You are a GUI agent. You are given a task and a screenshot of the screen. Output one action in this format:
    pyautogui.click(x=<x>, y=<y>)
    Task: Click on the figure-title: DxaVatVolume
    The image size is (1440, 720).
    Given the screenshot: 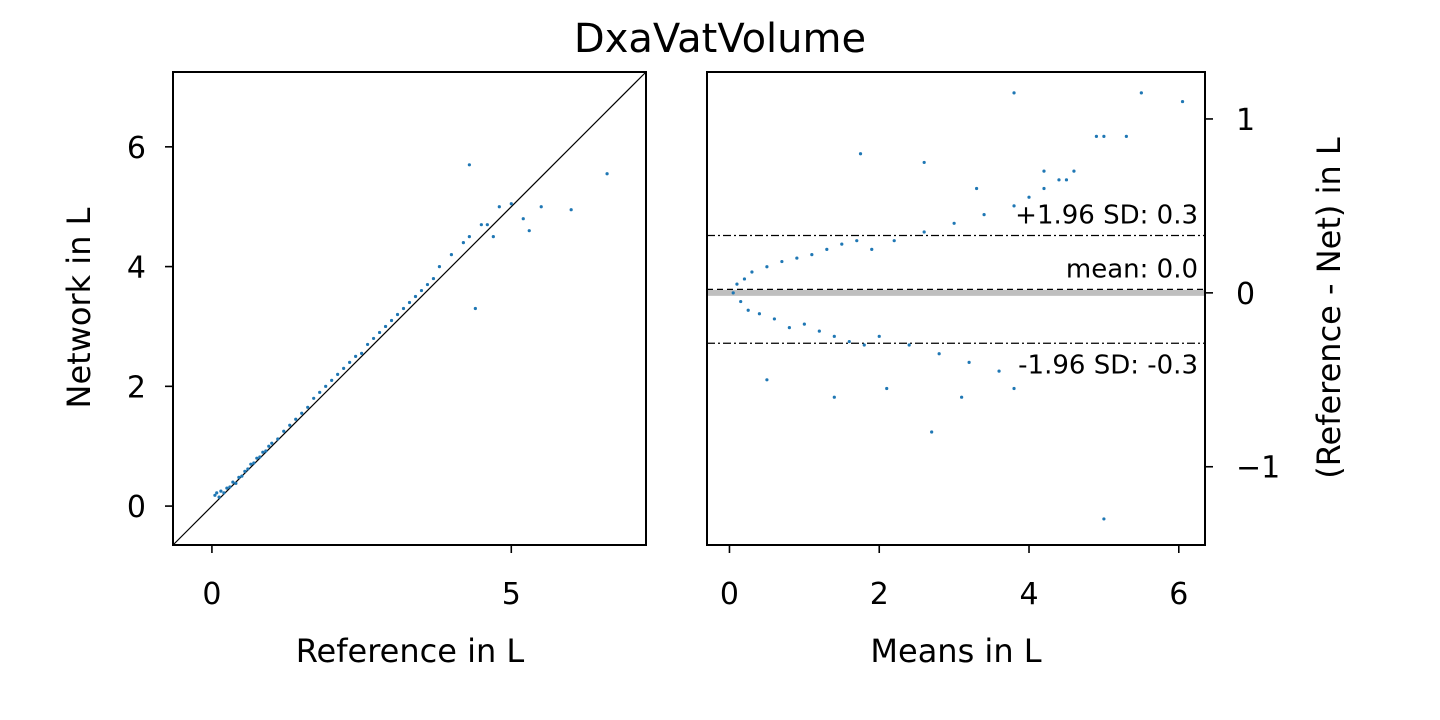 What is the action you would take?
    pyautogui.click(x=720, y=39)
    